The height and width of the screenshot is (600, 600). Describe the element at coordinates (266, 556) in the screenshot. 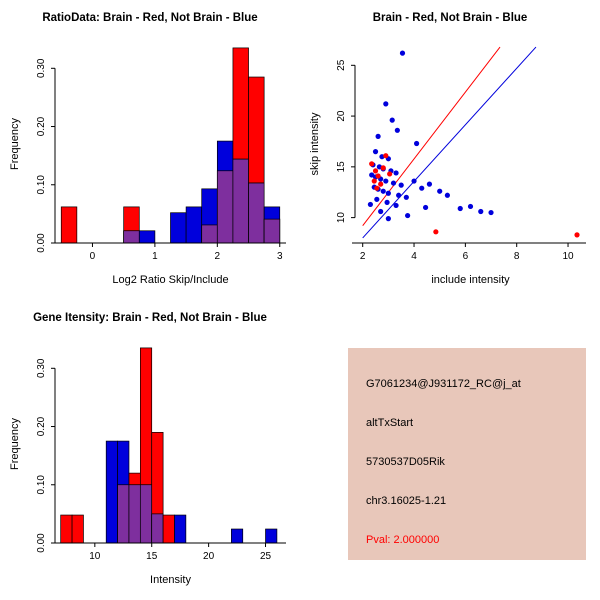

I see `x-tick-label: 25` at that location.